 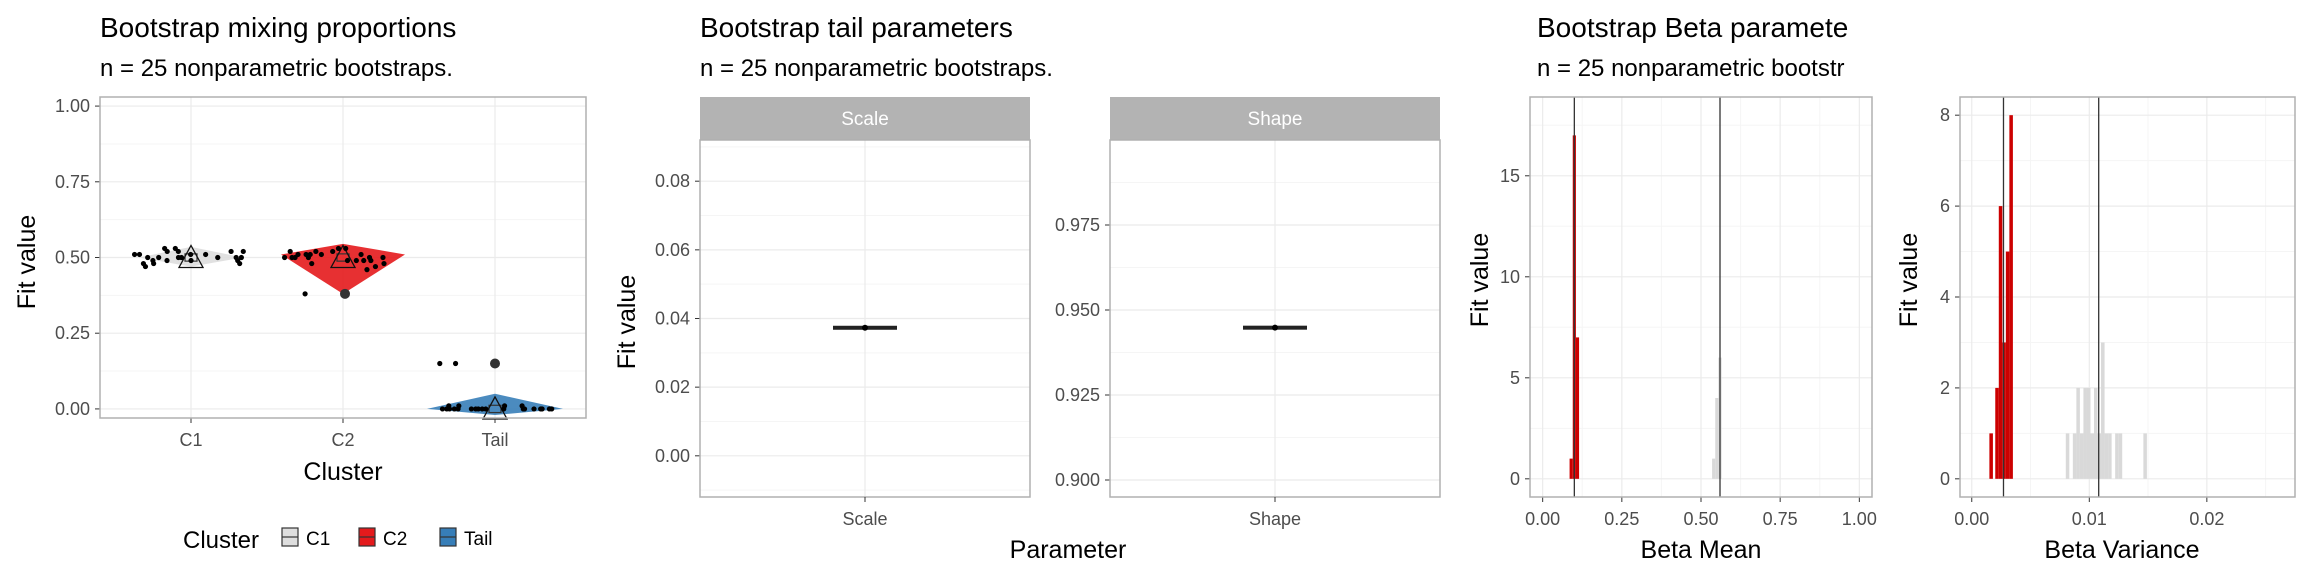 I want to click on mixing-y-tick-label: 0.50, so click(x=72, y=258).